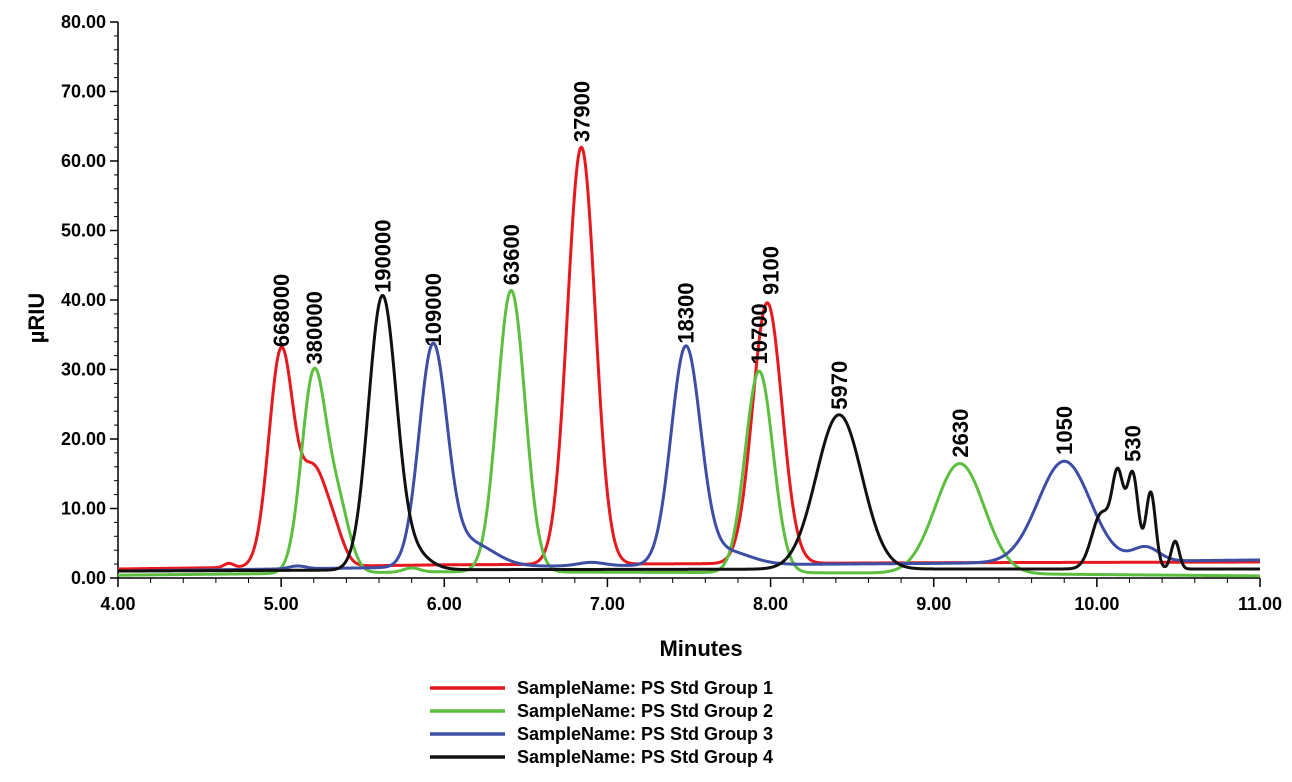  What do you see at coordinates (281, 310) in the screenshot?
I see `peak-label: 668000` at bounding box center [281, 310].